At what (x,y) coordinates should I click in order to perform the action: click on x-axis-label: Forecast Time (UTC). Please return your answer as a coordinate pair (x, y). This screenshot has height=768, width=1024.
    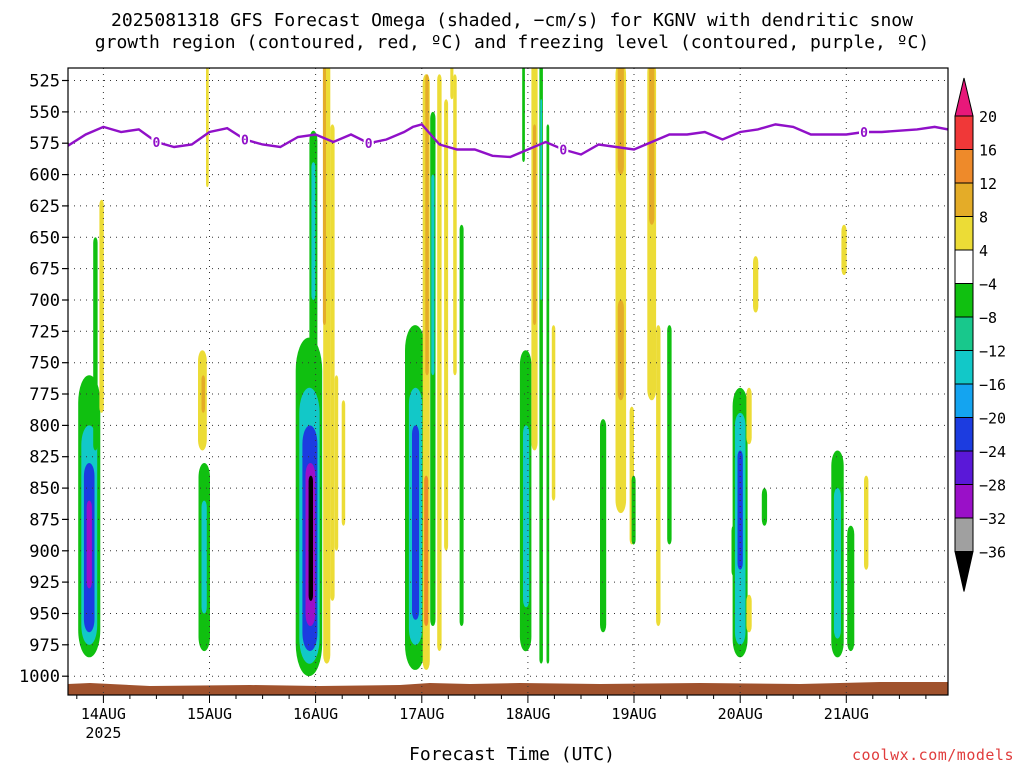
    Looking at the image, I should click on (512, 754).